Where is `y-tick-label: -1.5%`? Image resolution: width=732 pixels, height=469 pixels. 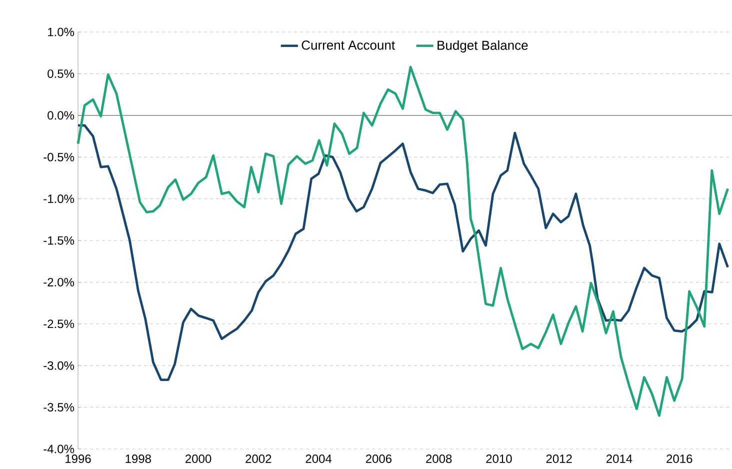
y-tick-label: -1.5% is located at coordinates (59, 240).